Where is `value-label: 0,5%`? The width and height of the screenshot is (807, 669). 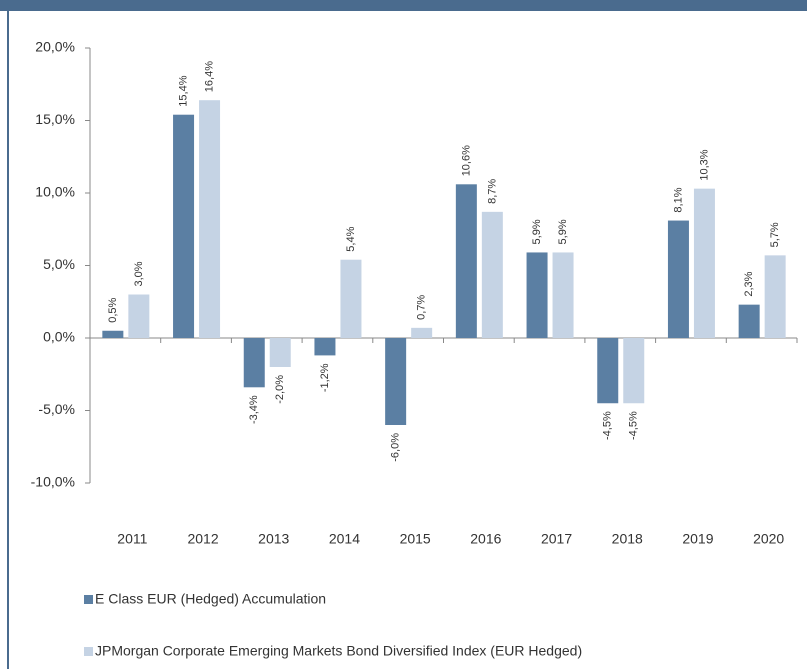 value-label: 0,5% is located at coordinates (113, 309).